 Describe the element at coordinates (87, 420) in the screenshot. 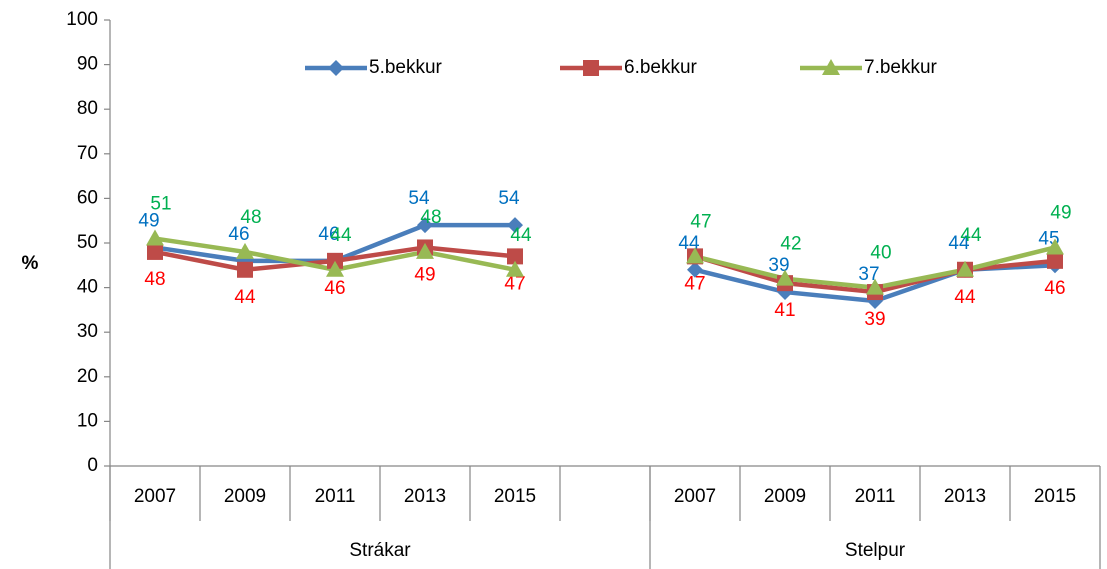

I see `y-tick-label: 10` at that location.